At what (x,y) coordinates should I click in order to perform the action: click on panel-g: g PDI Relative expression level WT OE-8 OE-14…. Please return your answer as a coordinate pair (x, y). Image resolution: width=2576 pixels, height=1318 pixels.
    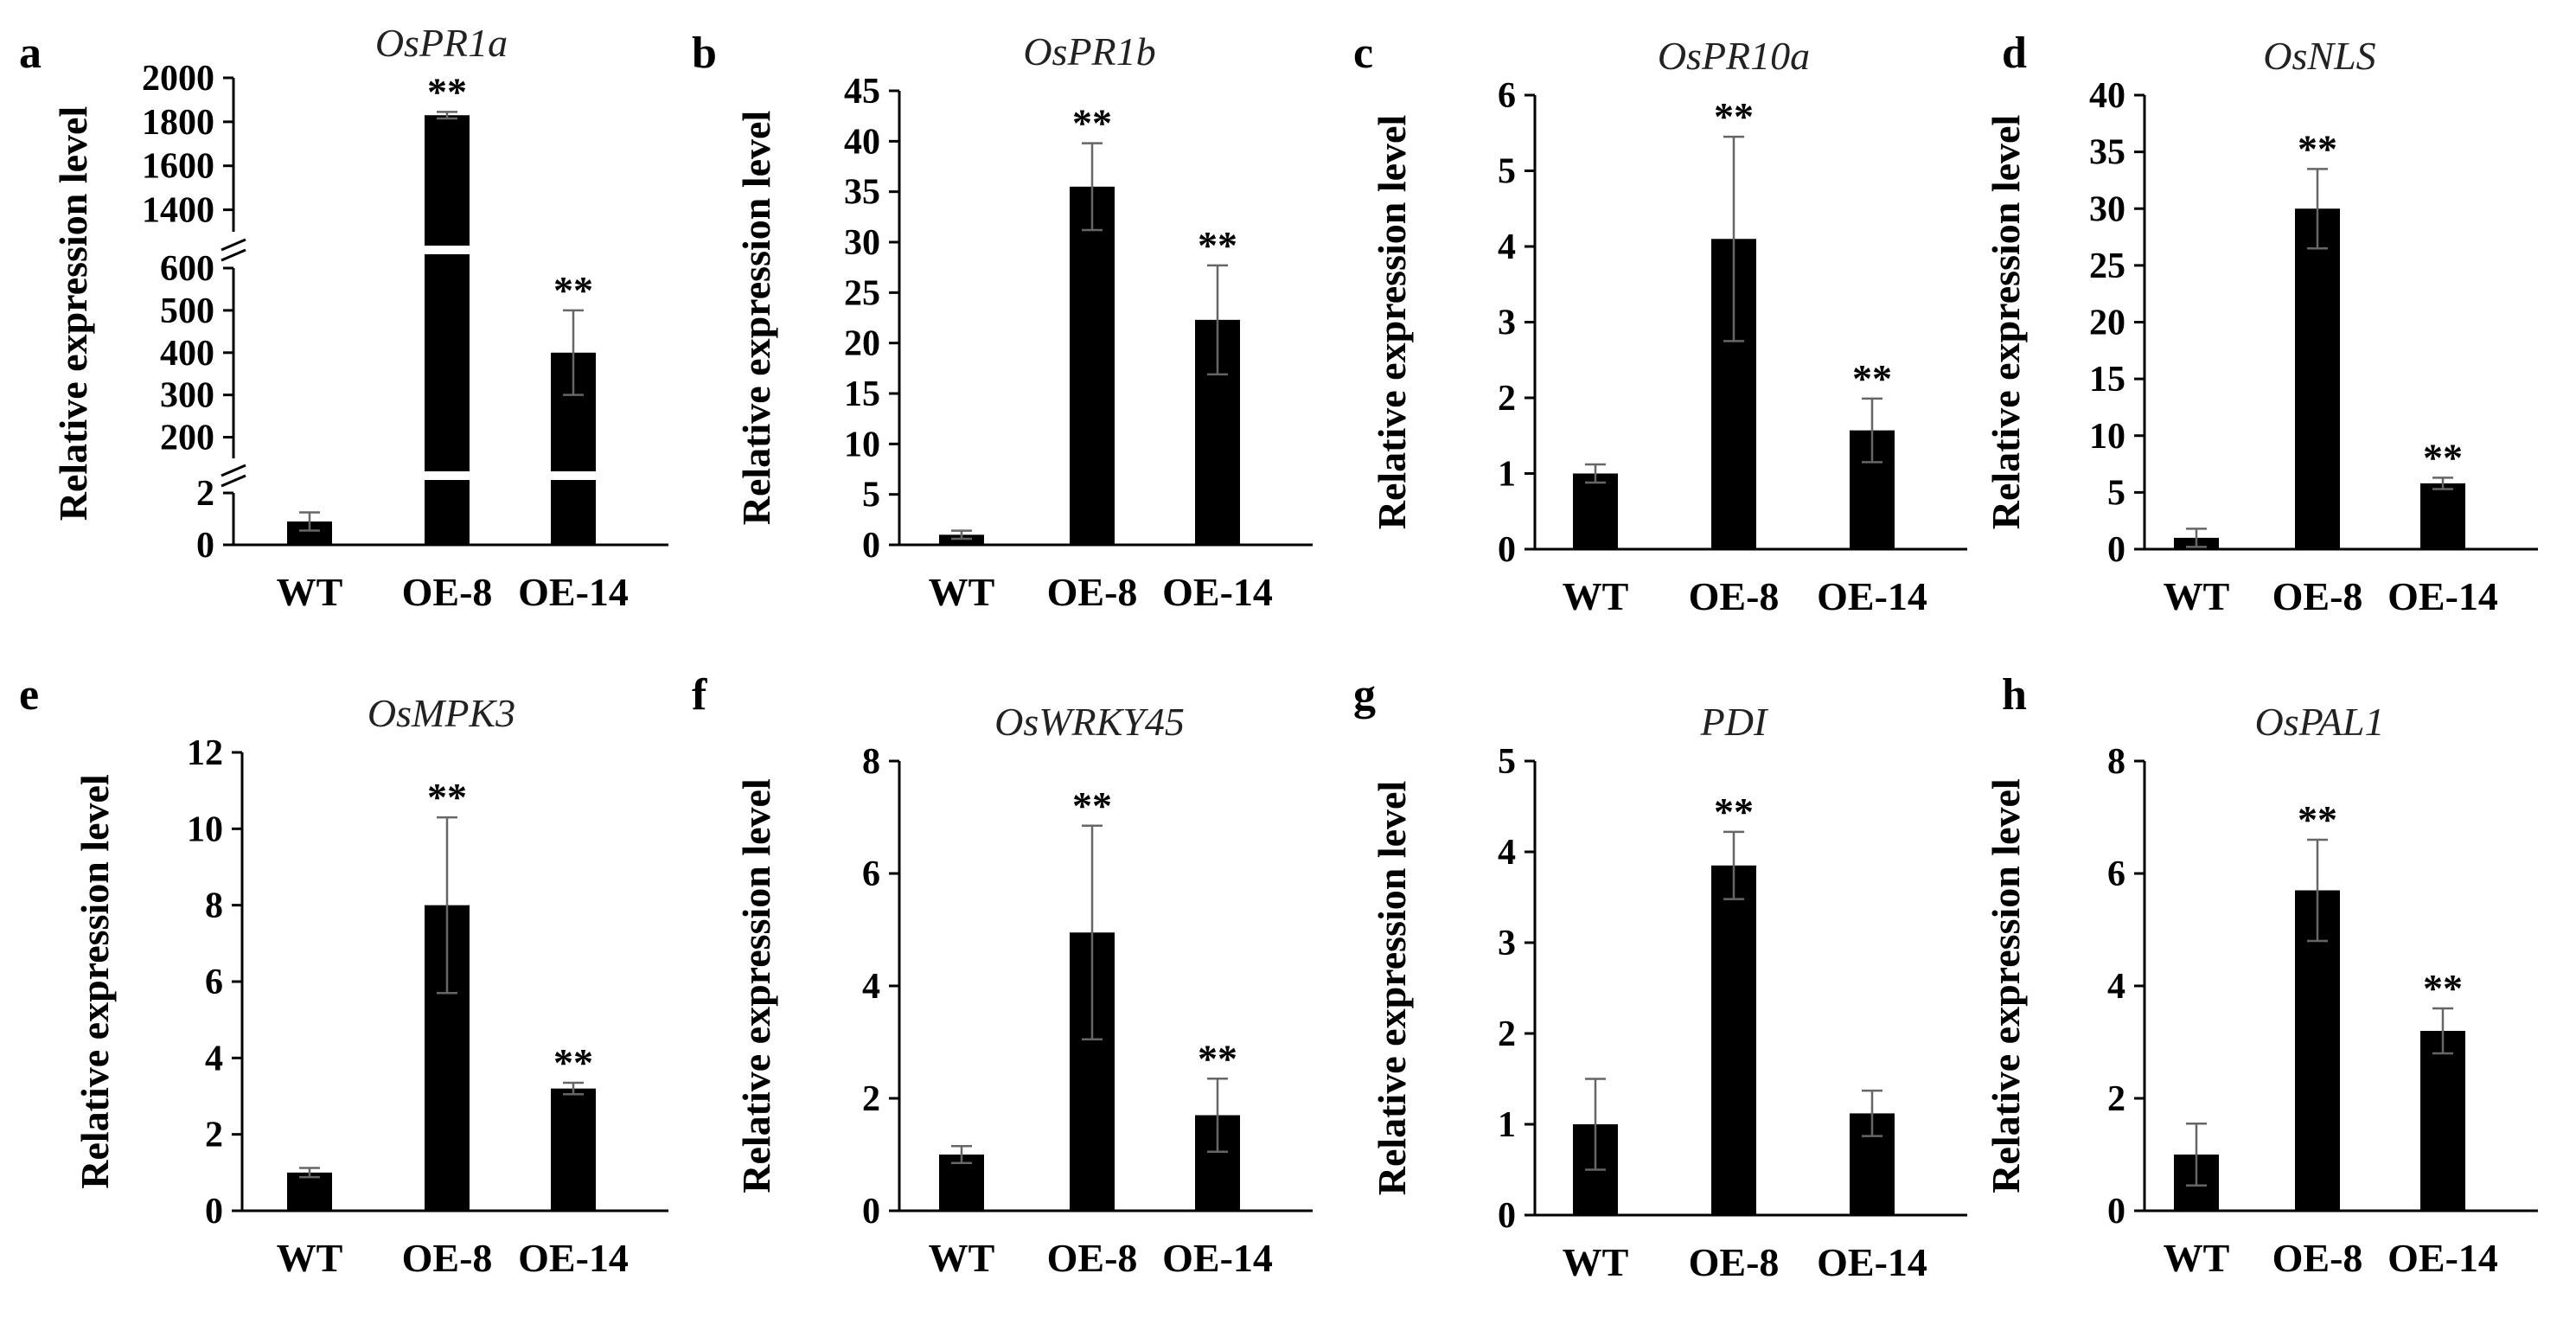
    Looking at the image, I should click on (1660, 977).